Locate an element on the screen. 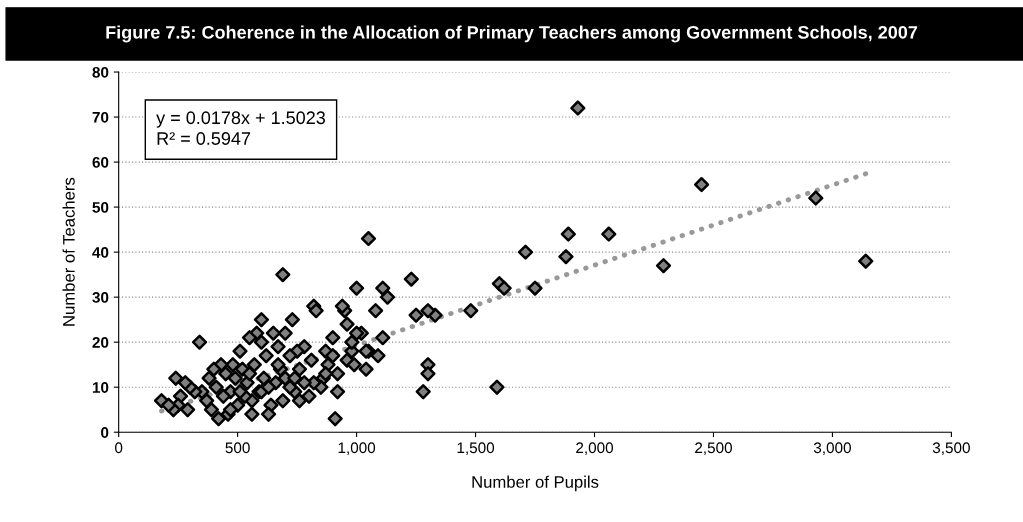 The height and width of the screenshot is (522, 1023). y-axis-title: Number of Teachers is located at coordinates (68, 251).